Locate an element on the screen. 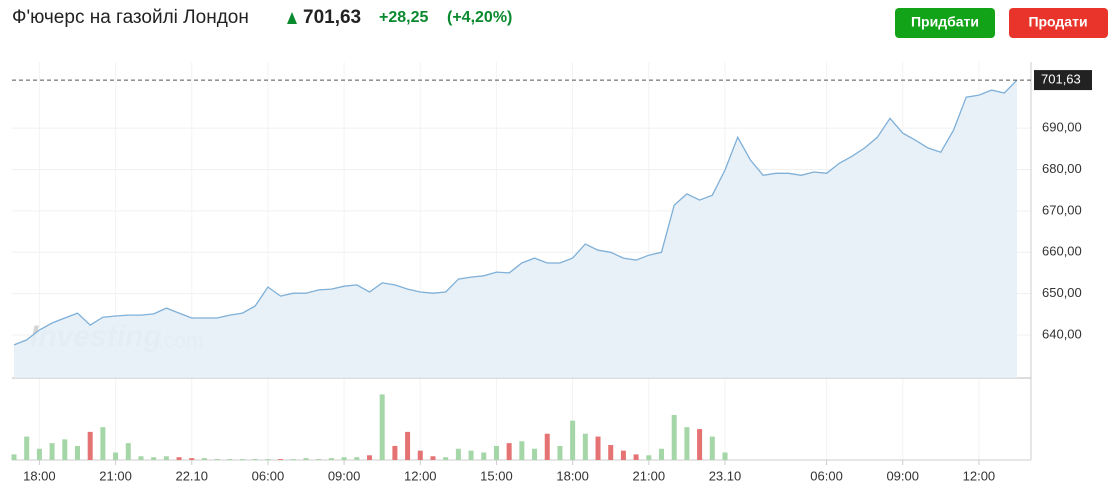 This screenshot has height=495, width=1114. change: +28,25 is located at coordinates (403, 17).